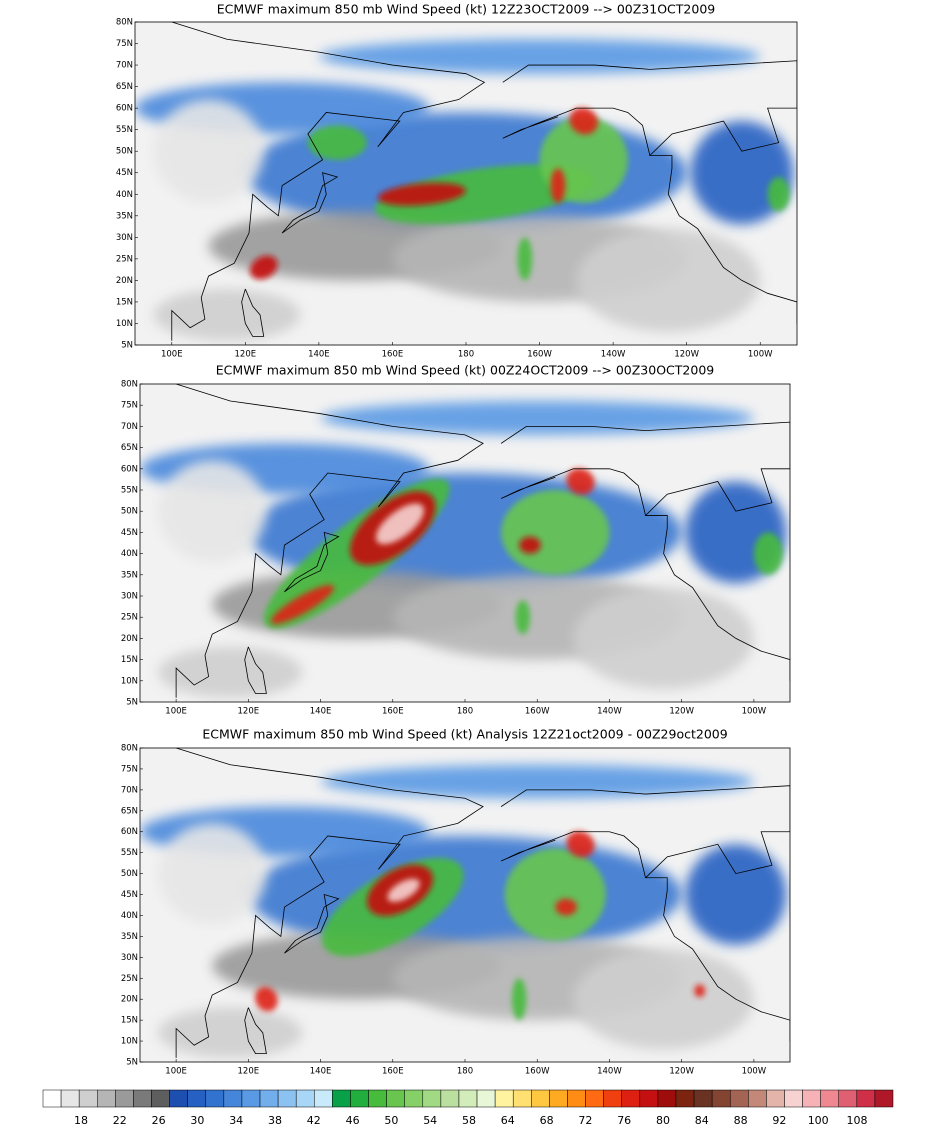 The height and width of the screenshot is (1133, 937). I want to click on colorbar-label: 34, so click(236, 1120).